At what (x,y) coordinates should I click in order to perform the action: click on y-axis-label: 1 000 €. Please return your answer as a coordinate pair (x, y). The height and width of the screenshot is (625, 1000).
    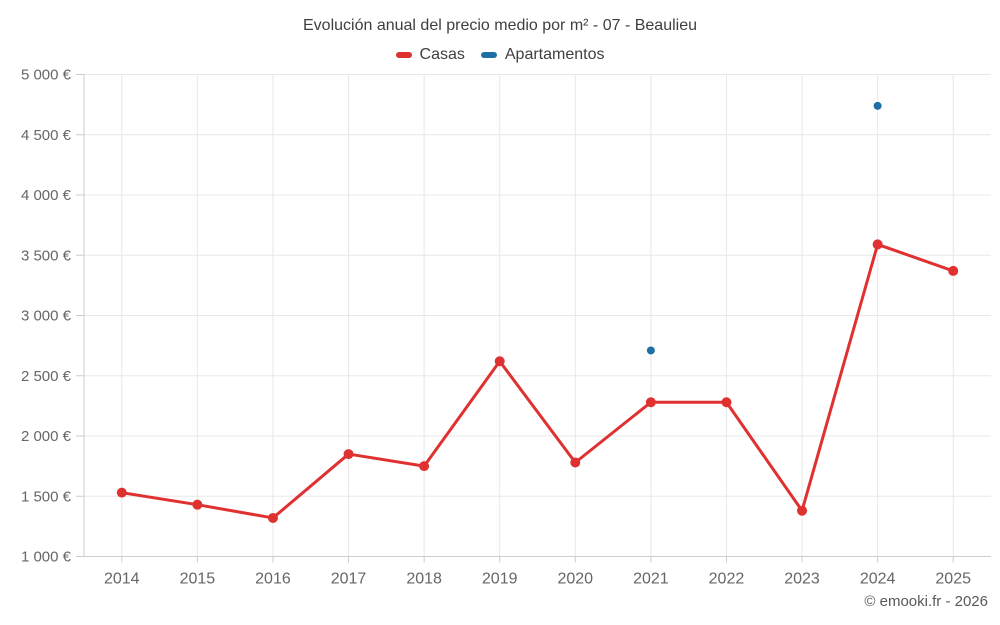
    Looking at the image, I should click on (46, 557).